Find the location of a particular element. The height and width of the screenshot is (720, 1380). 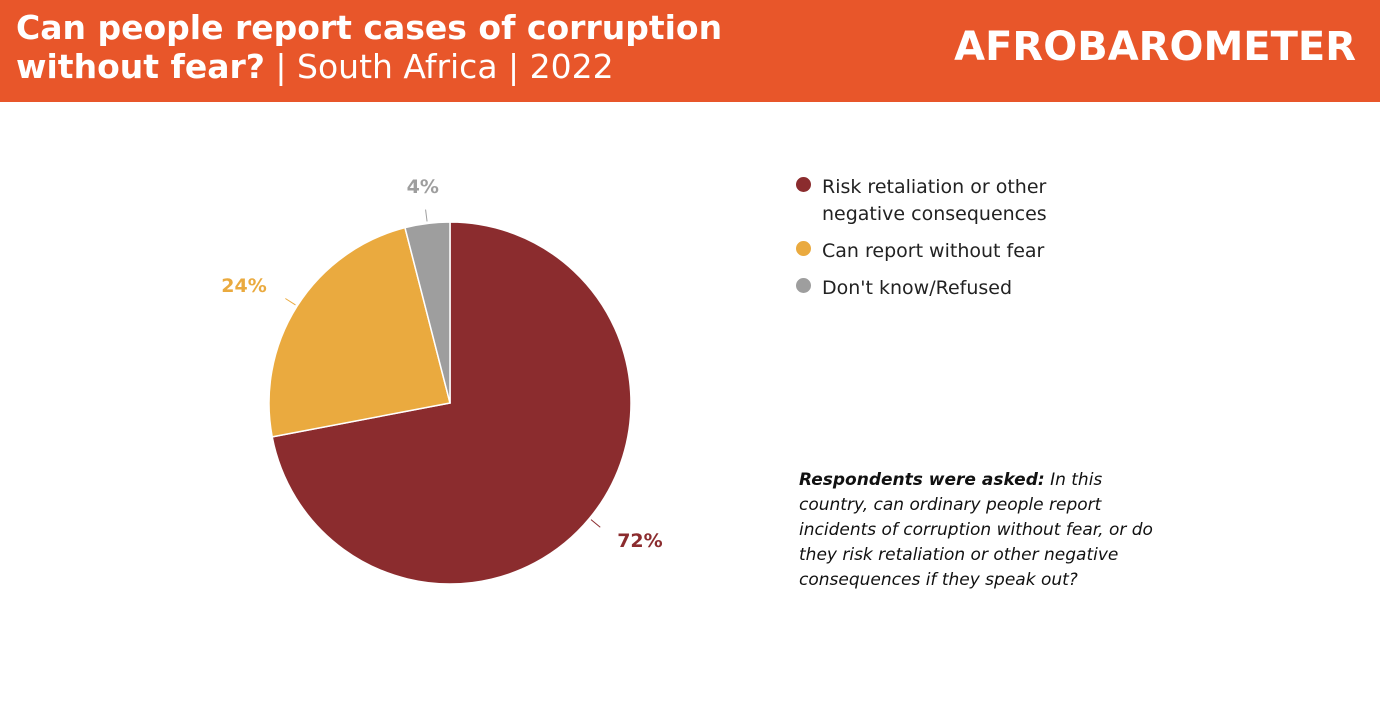

legend-label: Don't know/Refused is located at coordinates (917, 288).